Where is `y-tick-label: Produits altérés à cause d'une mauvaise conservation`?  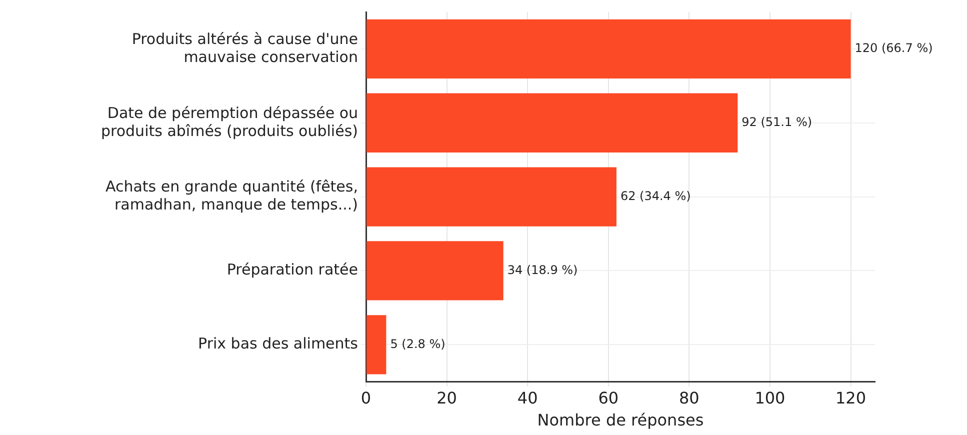
y-tick-label: Produits altérés à cause d'une mauvaise conservation is located at coordinates (245, 48).